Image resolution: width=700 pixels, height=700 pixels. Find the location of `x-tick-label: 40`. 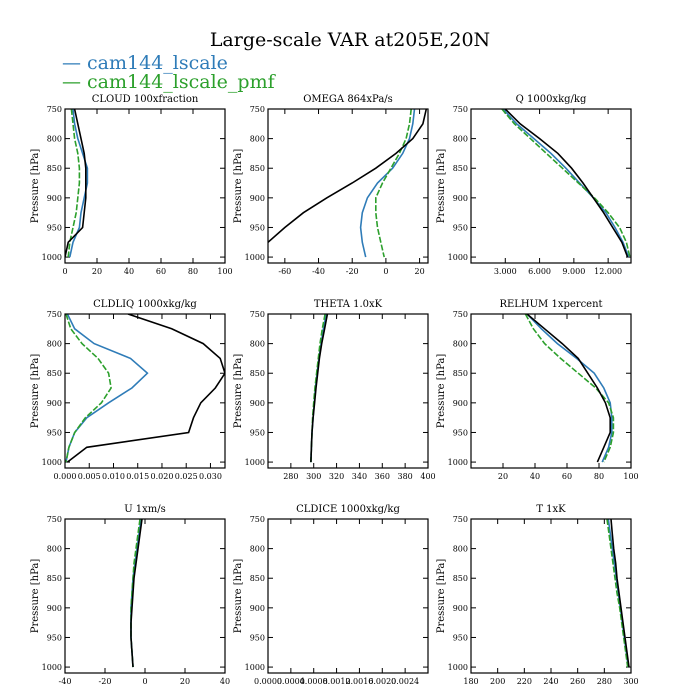

x-tick-label: 40 is located at coordinates (129, 271).